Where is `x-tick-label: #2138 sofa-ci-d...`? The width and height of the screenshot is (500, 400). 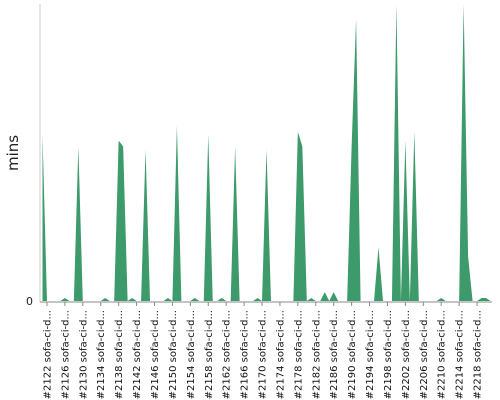
x-tick-label: #2138 sofa-ci-d... is located at coordinates (119, 354).